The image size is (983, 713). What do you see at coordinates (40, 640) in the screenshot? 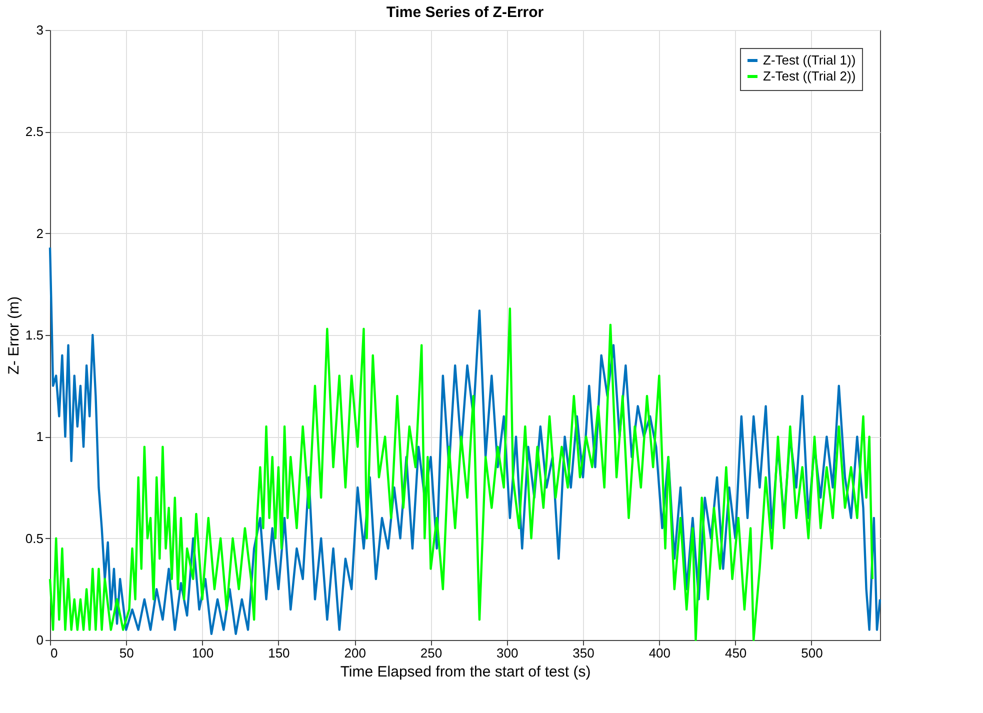
I see `y-tick-label: 0` at bounding box center [40, 640].